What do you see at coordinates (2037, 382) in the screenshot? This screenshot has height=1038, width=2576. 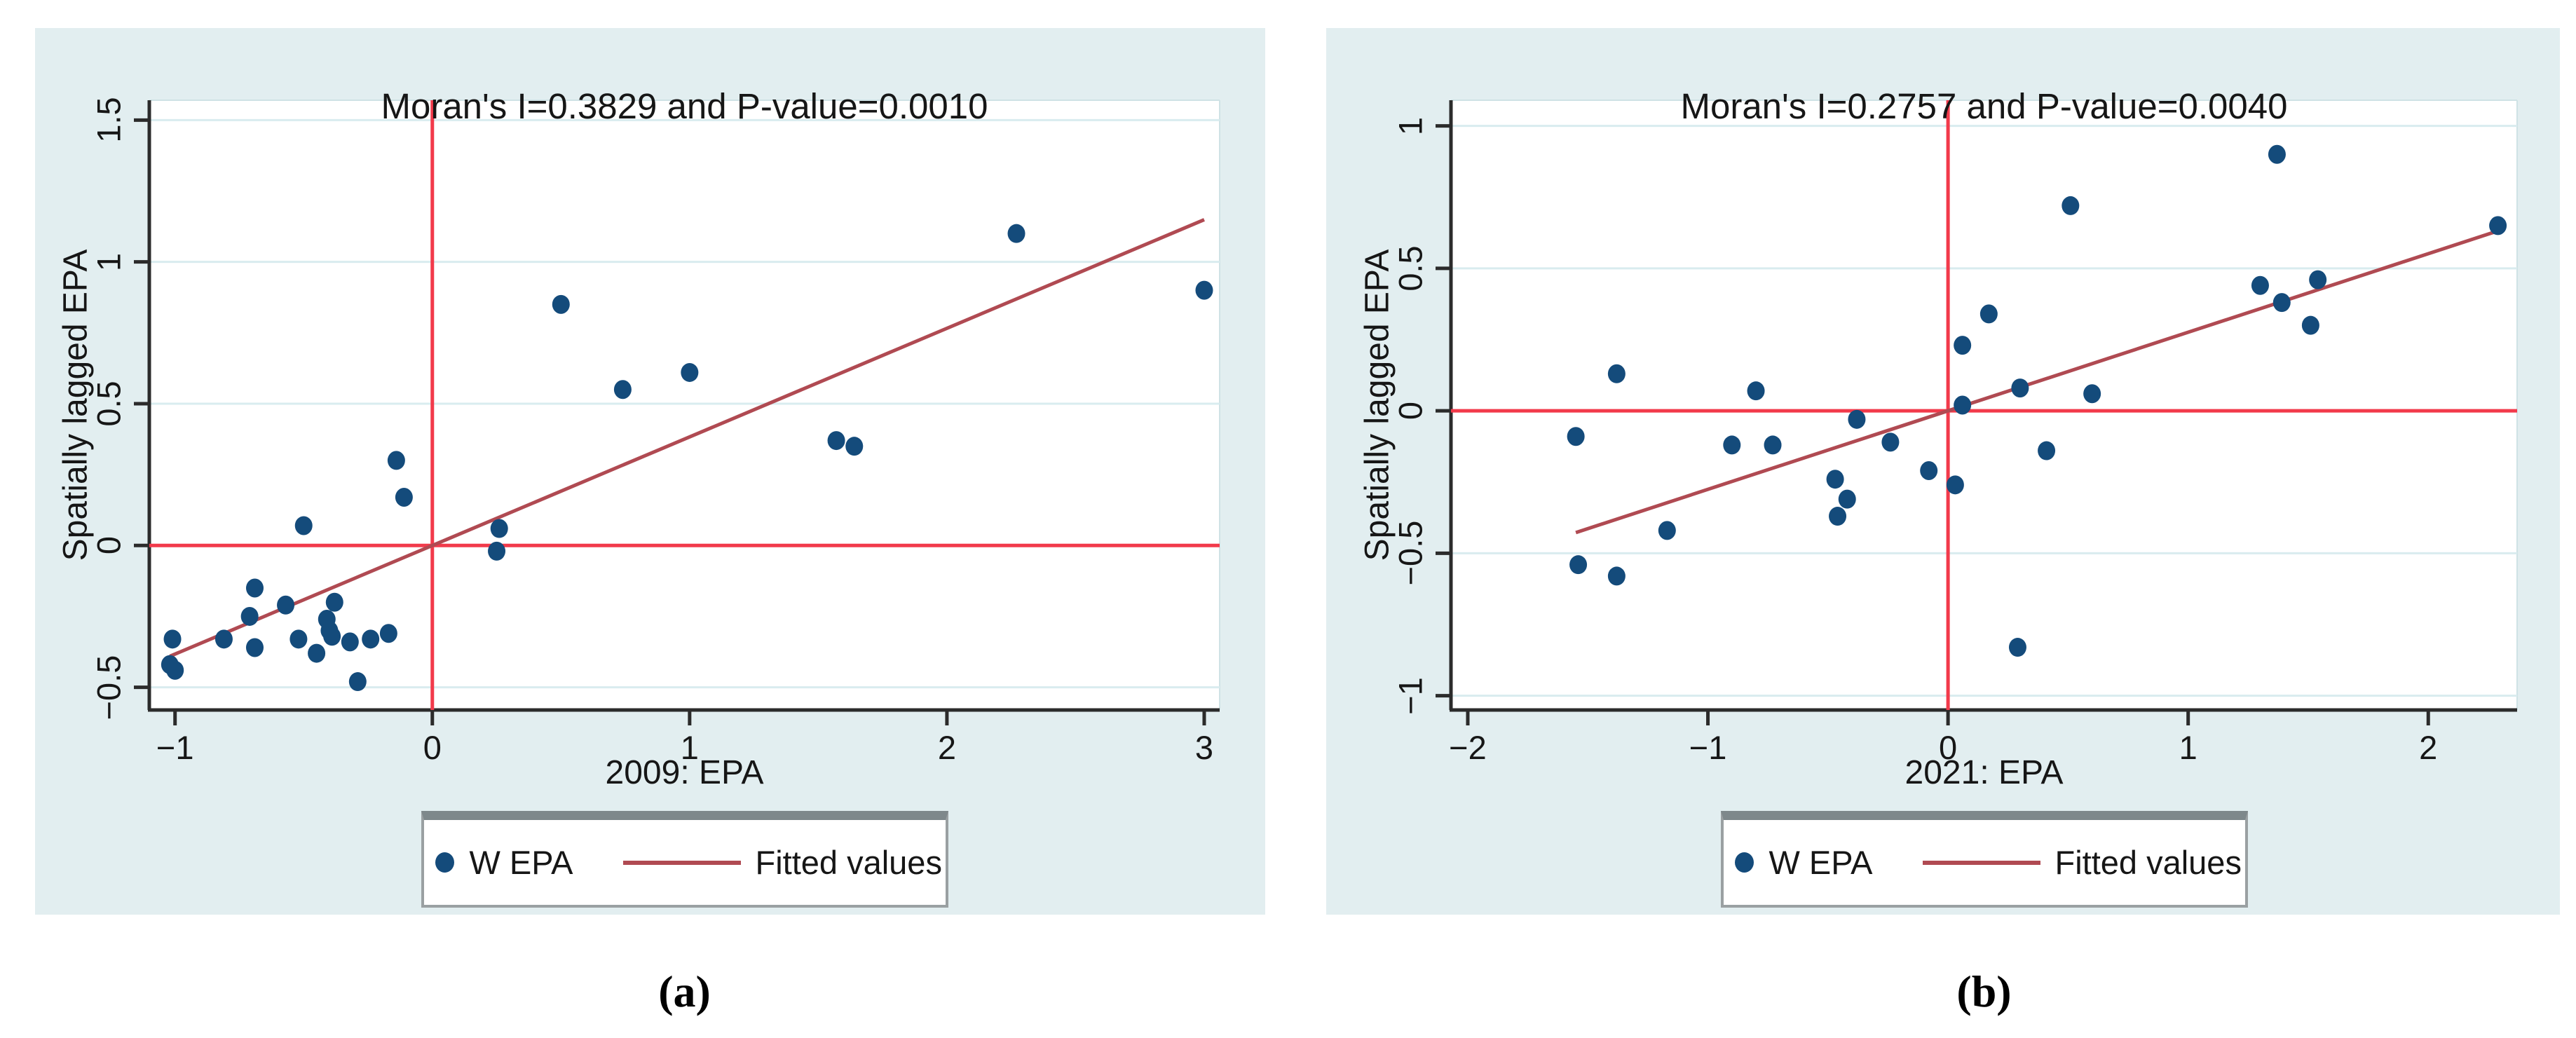 I see `fitted-line` at bounding box center [2037, 382].